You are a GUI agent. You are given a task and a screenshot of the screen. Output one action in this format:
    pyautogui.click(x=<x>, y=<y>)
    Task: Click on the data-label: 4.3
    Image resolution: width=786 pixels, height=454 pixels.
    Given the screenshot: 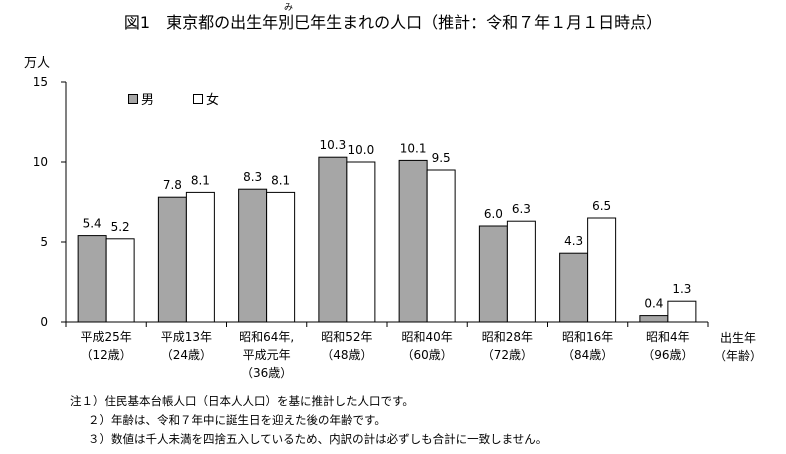 What is the action you would take?
    pyautogui.click(x=573, y=241)
    